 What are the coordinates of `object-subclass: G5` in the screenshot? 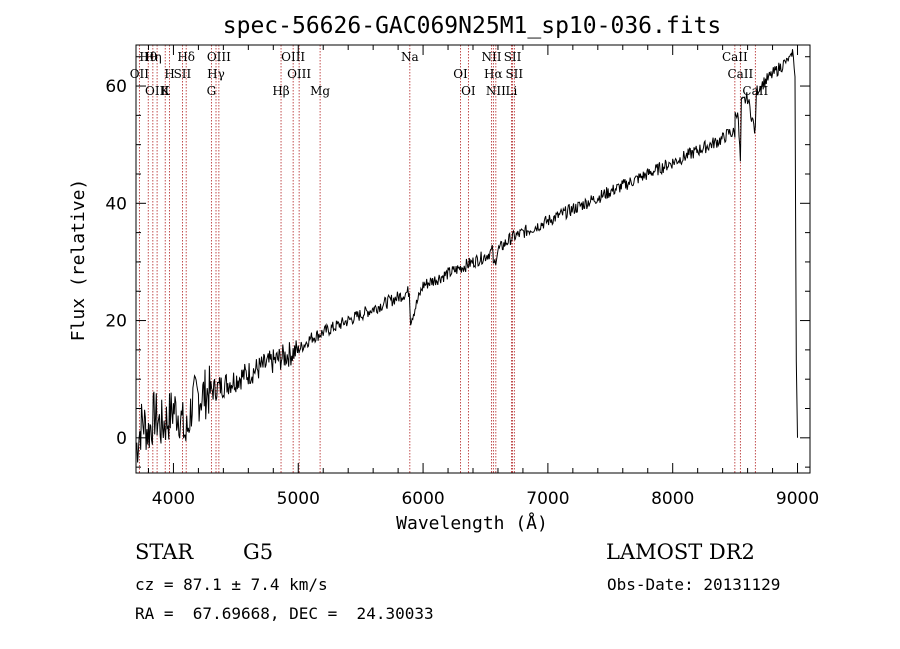 It's located at (258, 552).